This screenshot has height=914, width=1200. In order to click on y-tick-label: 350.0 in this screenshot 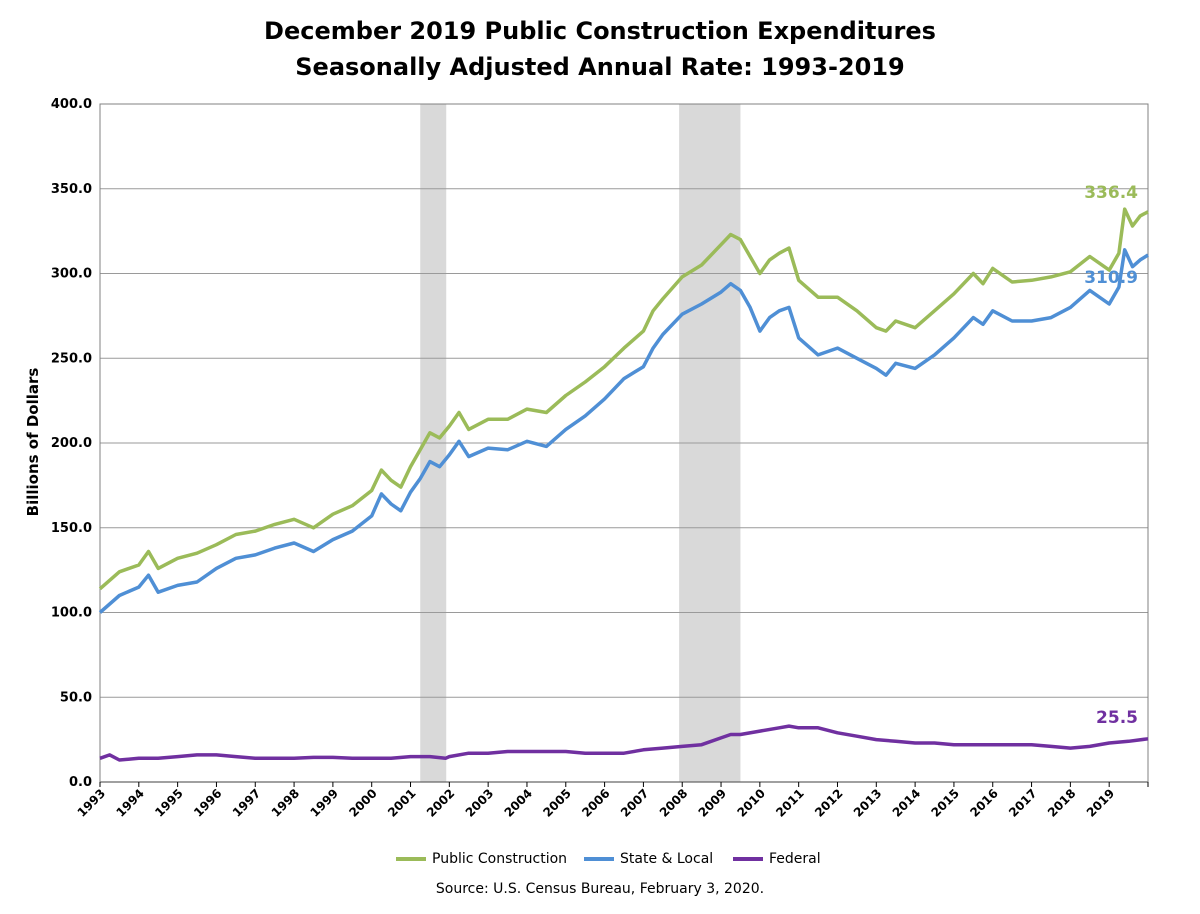, I will do `click(71, 189)`.